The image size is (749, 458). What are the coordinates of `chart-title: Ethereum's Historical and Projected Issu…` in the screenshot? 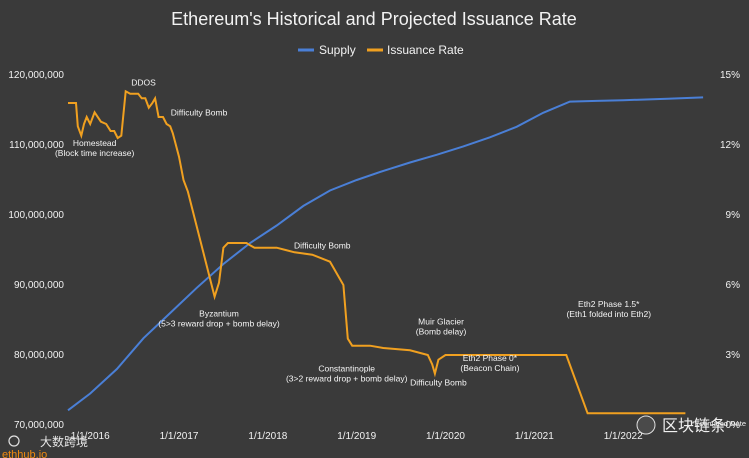 It's located at (374, 19).